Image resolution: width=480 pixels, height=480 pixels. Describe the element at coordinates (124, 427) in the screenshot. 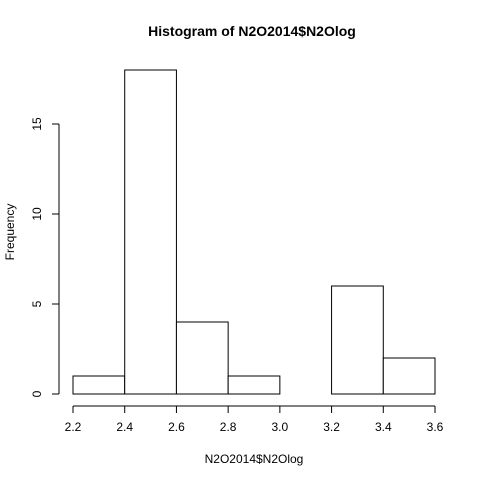

I see `x-tick-label-1: 2.4` at that location.